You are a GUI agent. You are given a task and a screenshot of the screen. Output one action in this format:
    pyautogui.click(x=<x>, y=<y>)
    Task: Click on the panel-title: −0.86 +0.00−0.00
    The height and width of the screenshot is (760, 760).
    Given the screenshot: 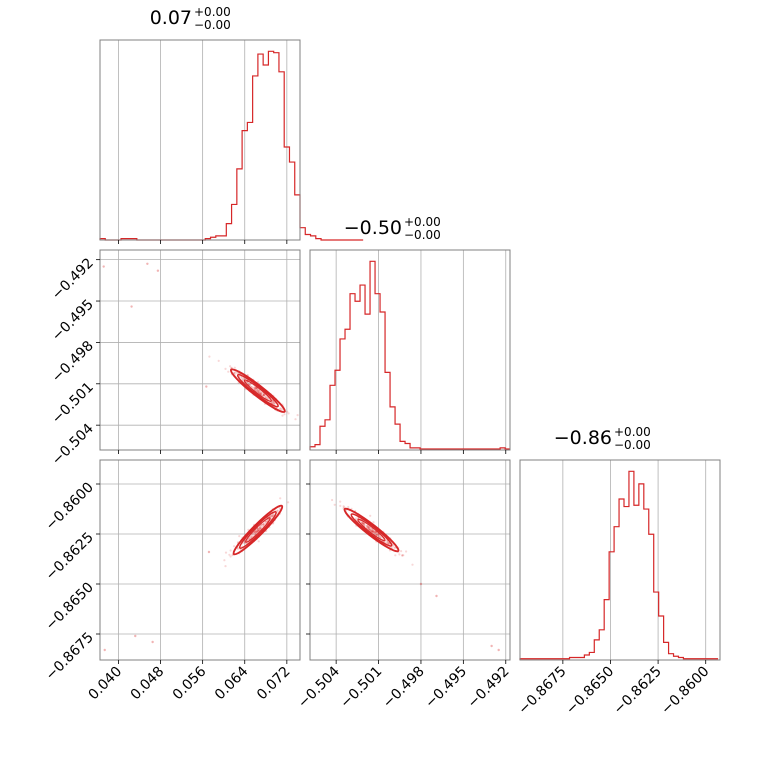 What is the action you would take?
    pyautogui.click(x=602, y=438)
    